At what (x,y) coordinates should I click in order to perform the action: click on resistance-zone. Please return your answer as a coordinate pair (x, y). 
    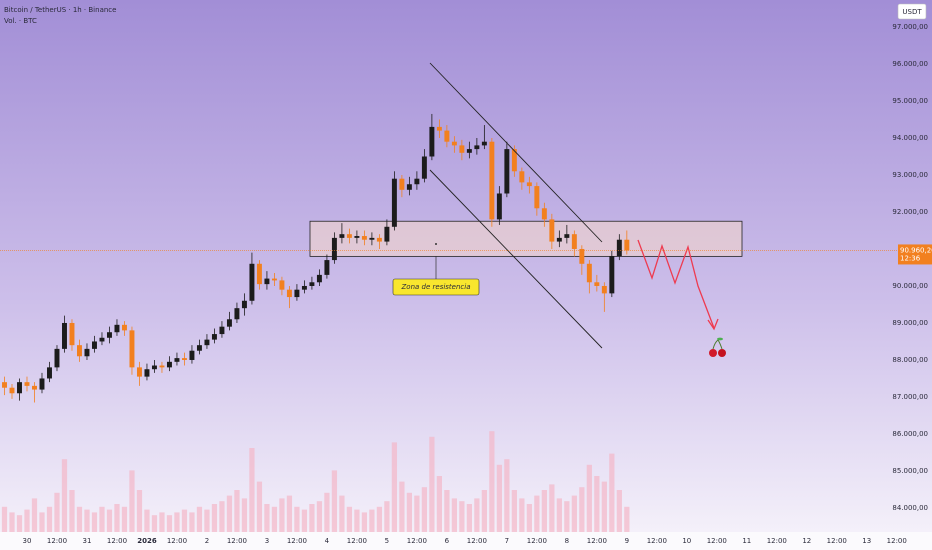
    Looking at the image, I should click on (526, 238).